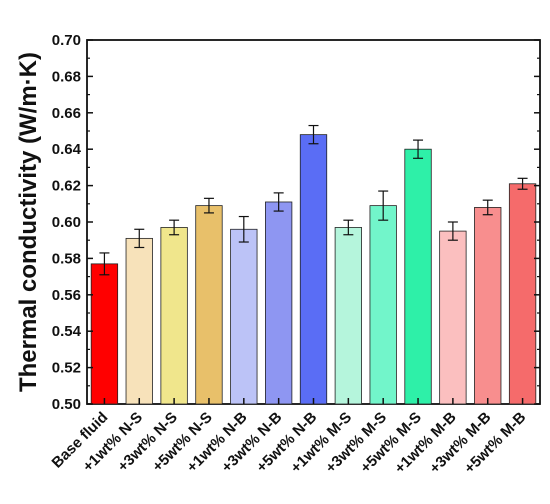 The width and height of the screenshot is (550, 504). What do you see at coordinates (28, 222) in the screenshot?
I see `y-axis-title: Thermal conductivity (W/m·K)` at bounding box center [28, 222].